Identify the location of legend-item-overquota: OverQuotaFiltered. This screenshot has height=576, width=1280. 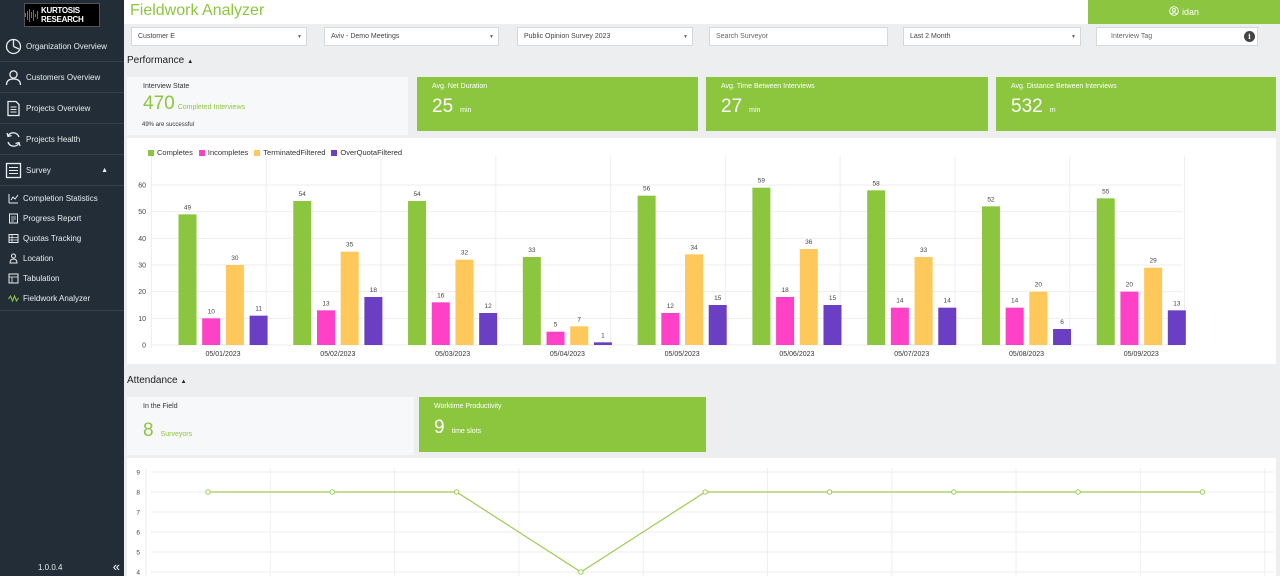
(366, 152).